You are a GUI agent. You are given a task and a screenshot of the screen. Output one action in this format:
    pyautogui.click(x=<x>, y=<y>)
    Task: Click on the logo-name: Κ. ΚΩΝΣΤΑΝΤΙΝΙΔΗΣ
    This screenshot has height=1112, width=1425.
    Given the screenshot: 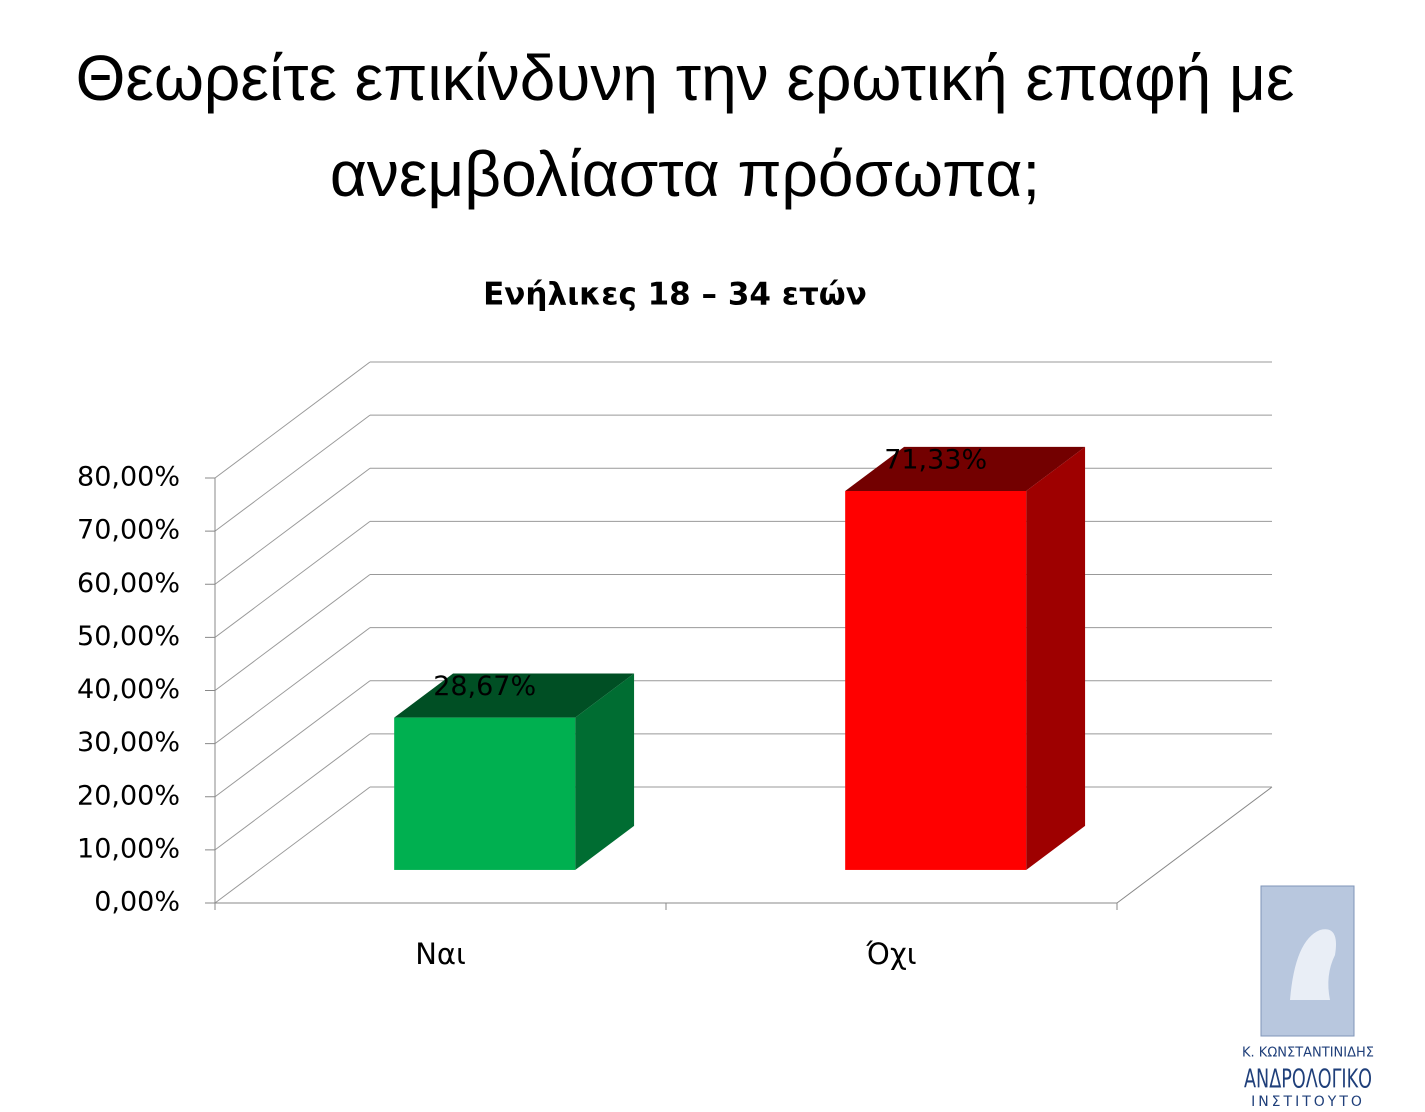 What is the action you would take?
    pyautogui.click(x=1308, y=1053)
    